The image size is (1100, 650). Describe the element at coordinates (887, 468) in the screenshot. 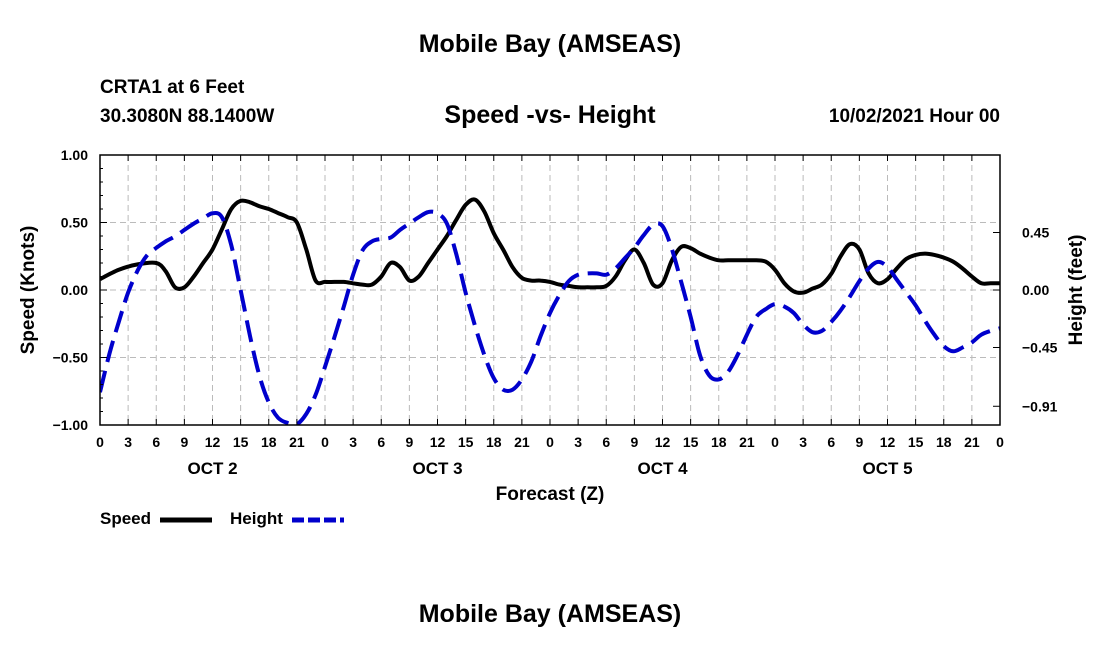

I see `day-label: OCT 5` at that location.